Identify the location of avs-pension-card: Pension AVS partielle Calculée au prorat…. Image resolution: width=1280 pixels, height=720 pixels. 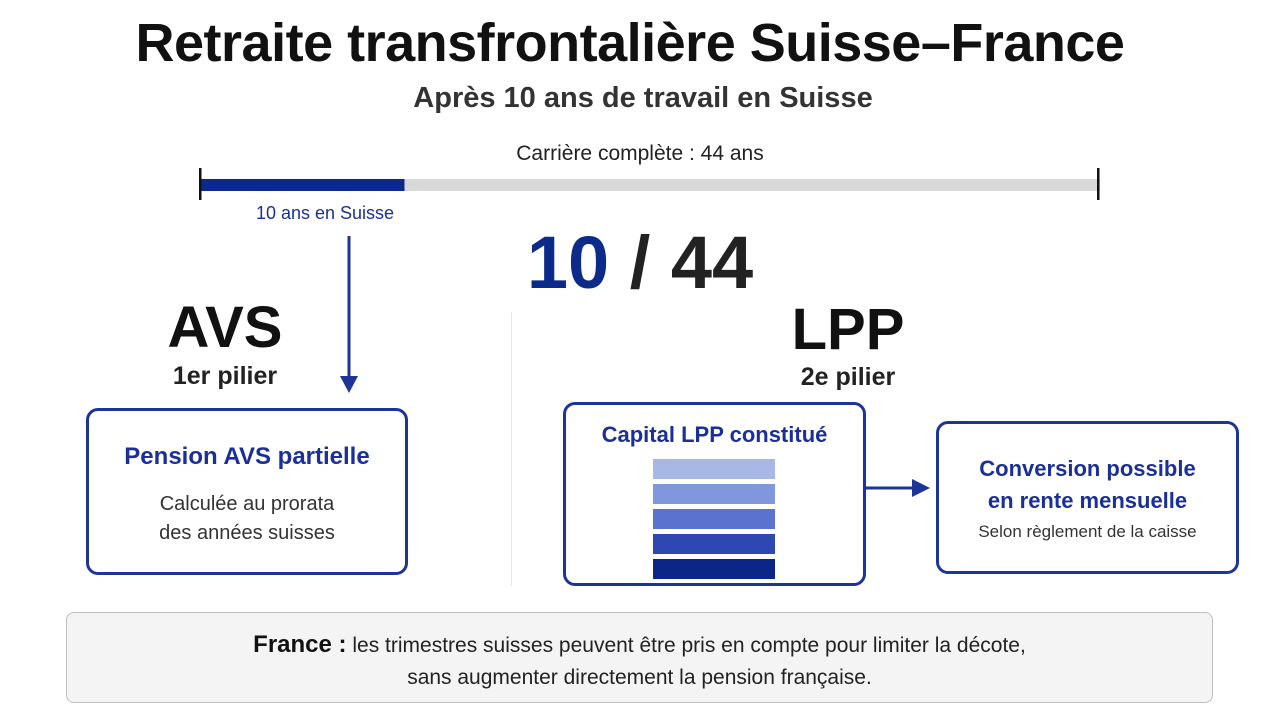
(247, 491).